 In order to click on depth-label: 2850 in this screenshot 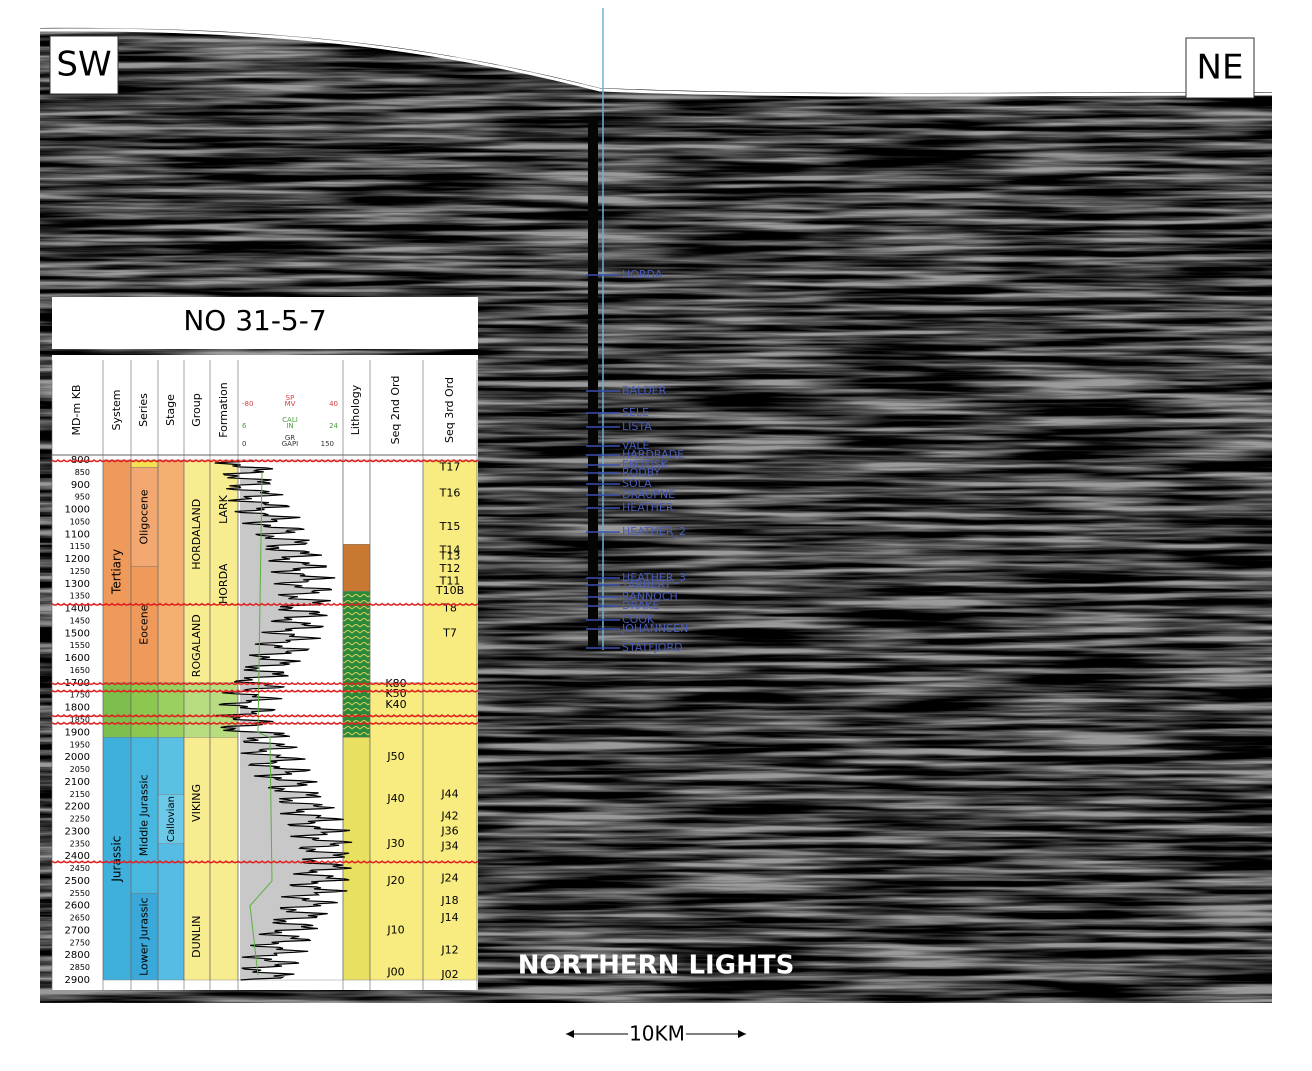, I will do `click(80, 967)`.